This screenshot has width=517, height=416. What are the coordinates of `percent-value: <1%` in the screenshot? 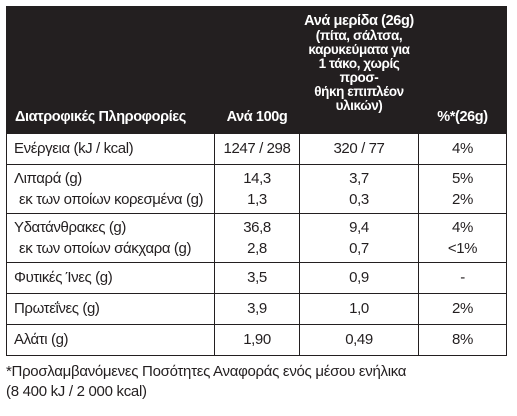 It's located at (462, 248).